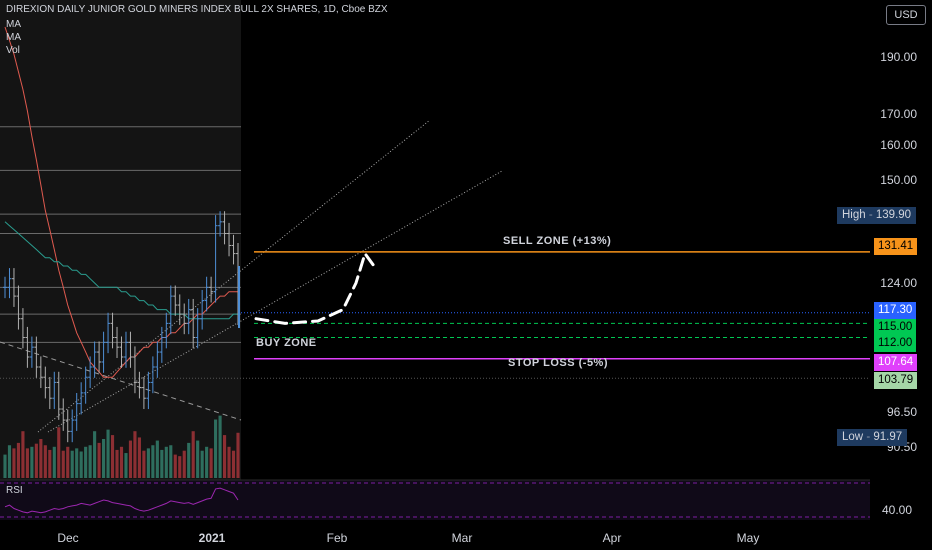 The height and width of the screenshot is (550, 932). I want to click on indicator-volume: Vol, so click(13, 50).